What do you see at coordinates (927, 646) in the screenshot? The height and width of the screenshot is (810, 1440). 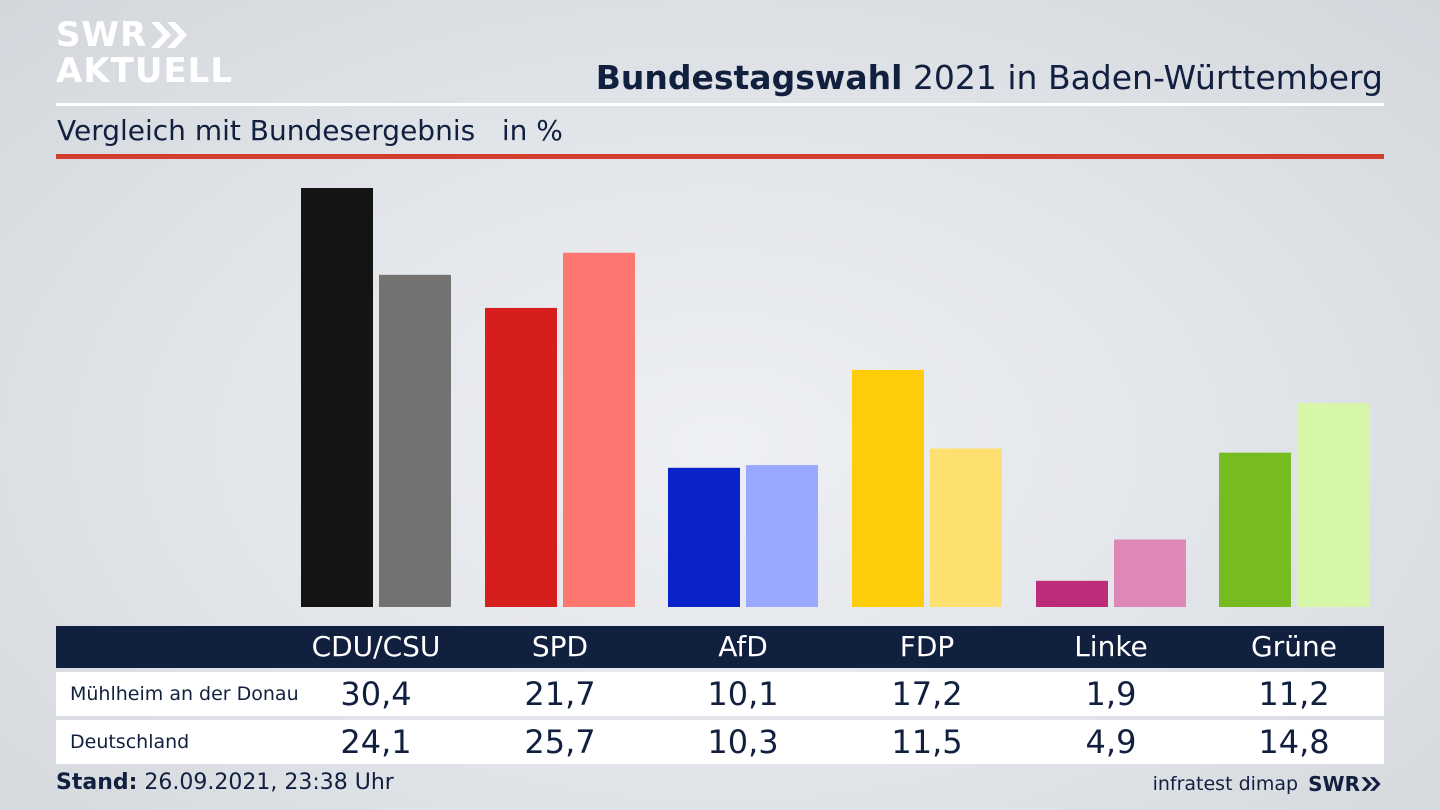 I see `category-label-fdp: FDP` at bounding box center [927, 646].